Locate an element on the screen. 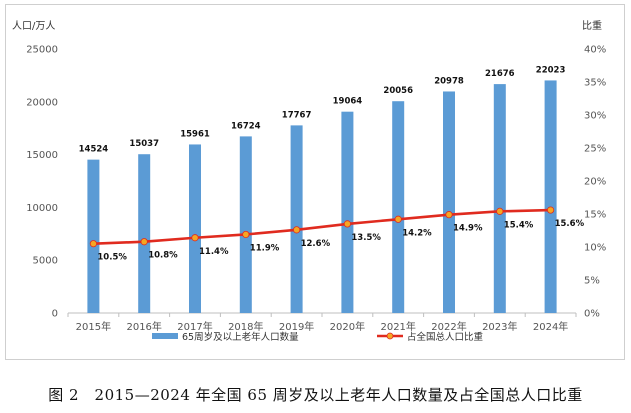  y-left-tick-label: 25000 is located at coordinates (42, 50).